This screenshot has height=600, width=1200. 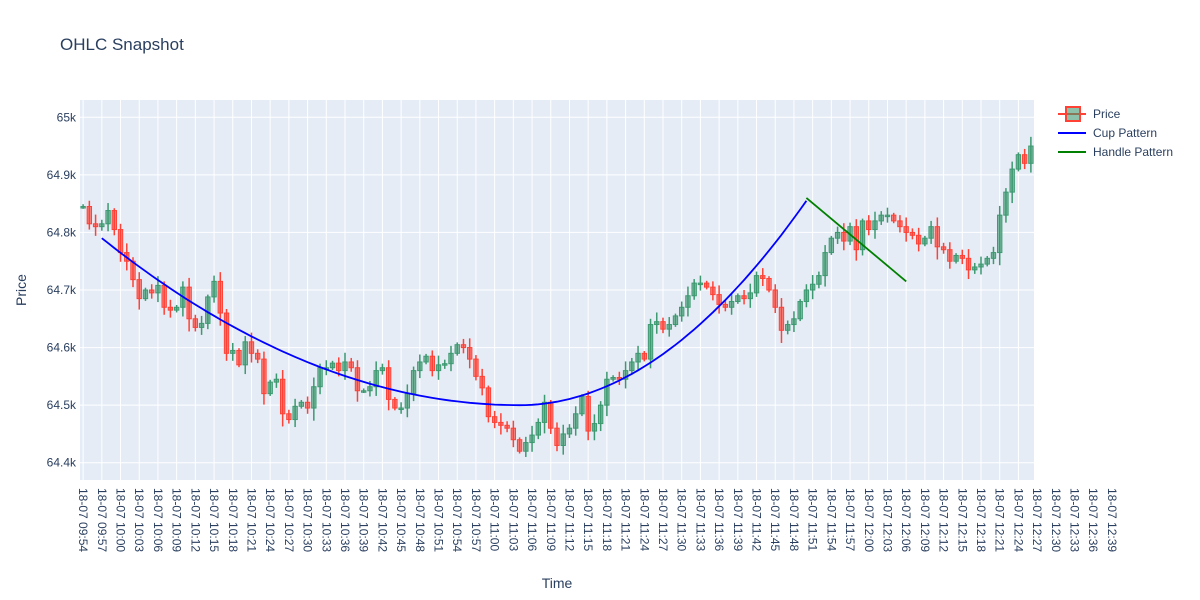 I want to click on legend-item-price: Price, so click(x=1089, y=114).